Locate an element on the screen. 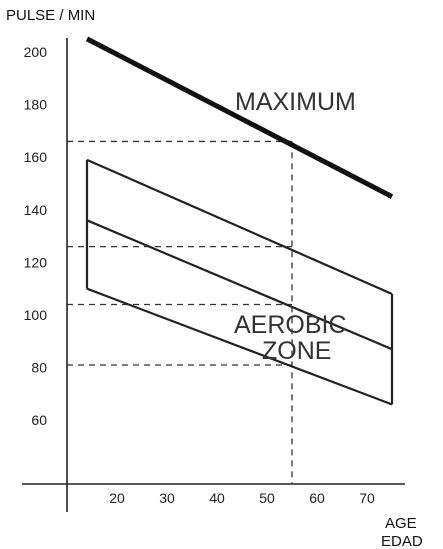  x-tick-labels: 20 30 40 50 60 70 is located at coordinates (242, 498).